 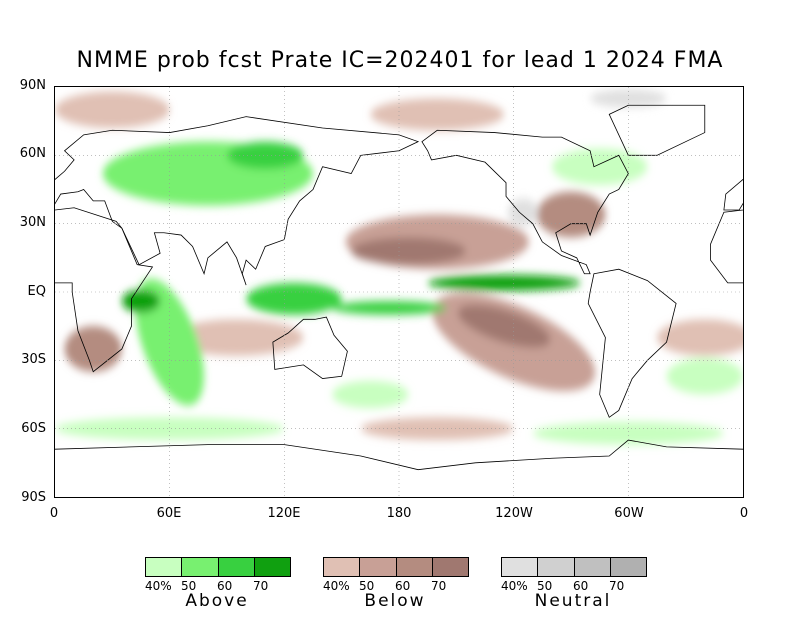 What do you see at coordinates (395, 601) in the screenshot?
I see `legend-below-label: Below` at bounding box center [395, 601].